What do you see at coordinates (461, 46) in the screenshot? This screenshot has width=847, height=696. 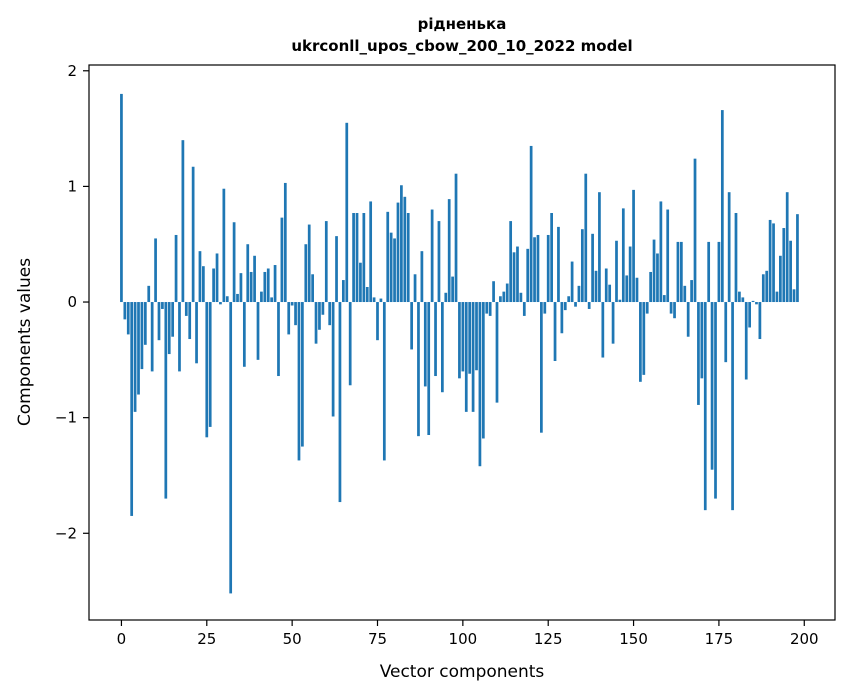 I see `chart-subtitle: ukrconll_upos_cbow_200_10_2022 model` at bounding box center [461, 46].